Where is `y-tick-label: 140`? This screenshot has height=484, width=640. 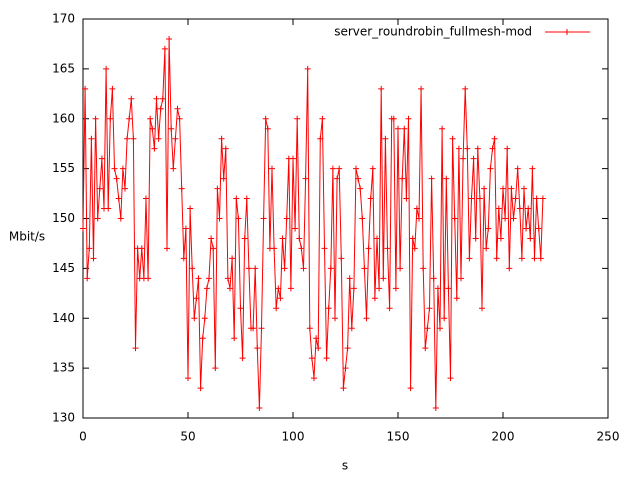
y-tick-label: 140 is located at coordinates (63, 318).